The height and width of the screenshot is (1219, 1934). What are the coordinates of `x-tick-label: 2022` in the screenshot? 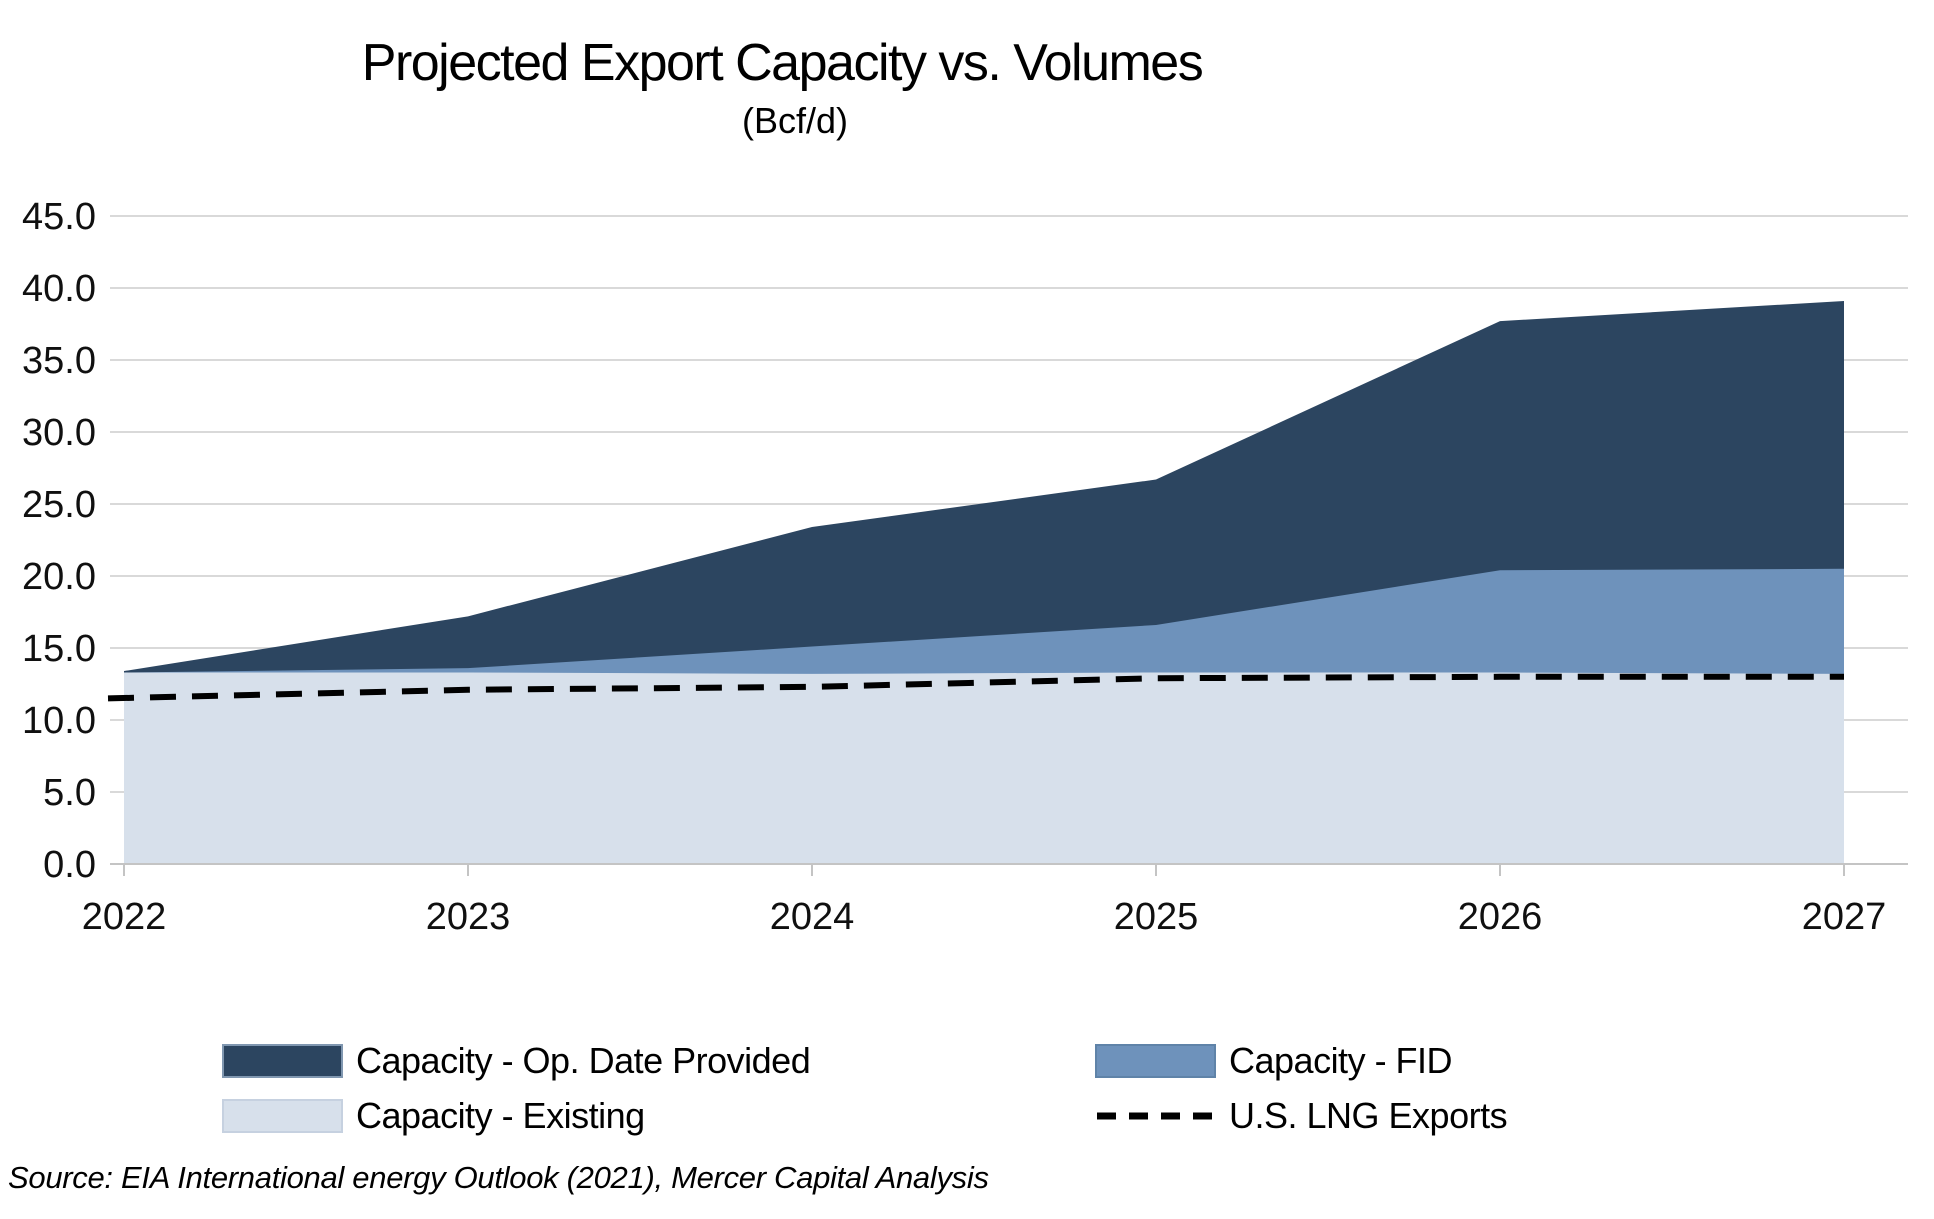 It's located at (124, 917).